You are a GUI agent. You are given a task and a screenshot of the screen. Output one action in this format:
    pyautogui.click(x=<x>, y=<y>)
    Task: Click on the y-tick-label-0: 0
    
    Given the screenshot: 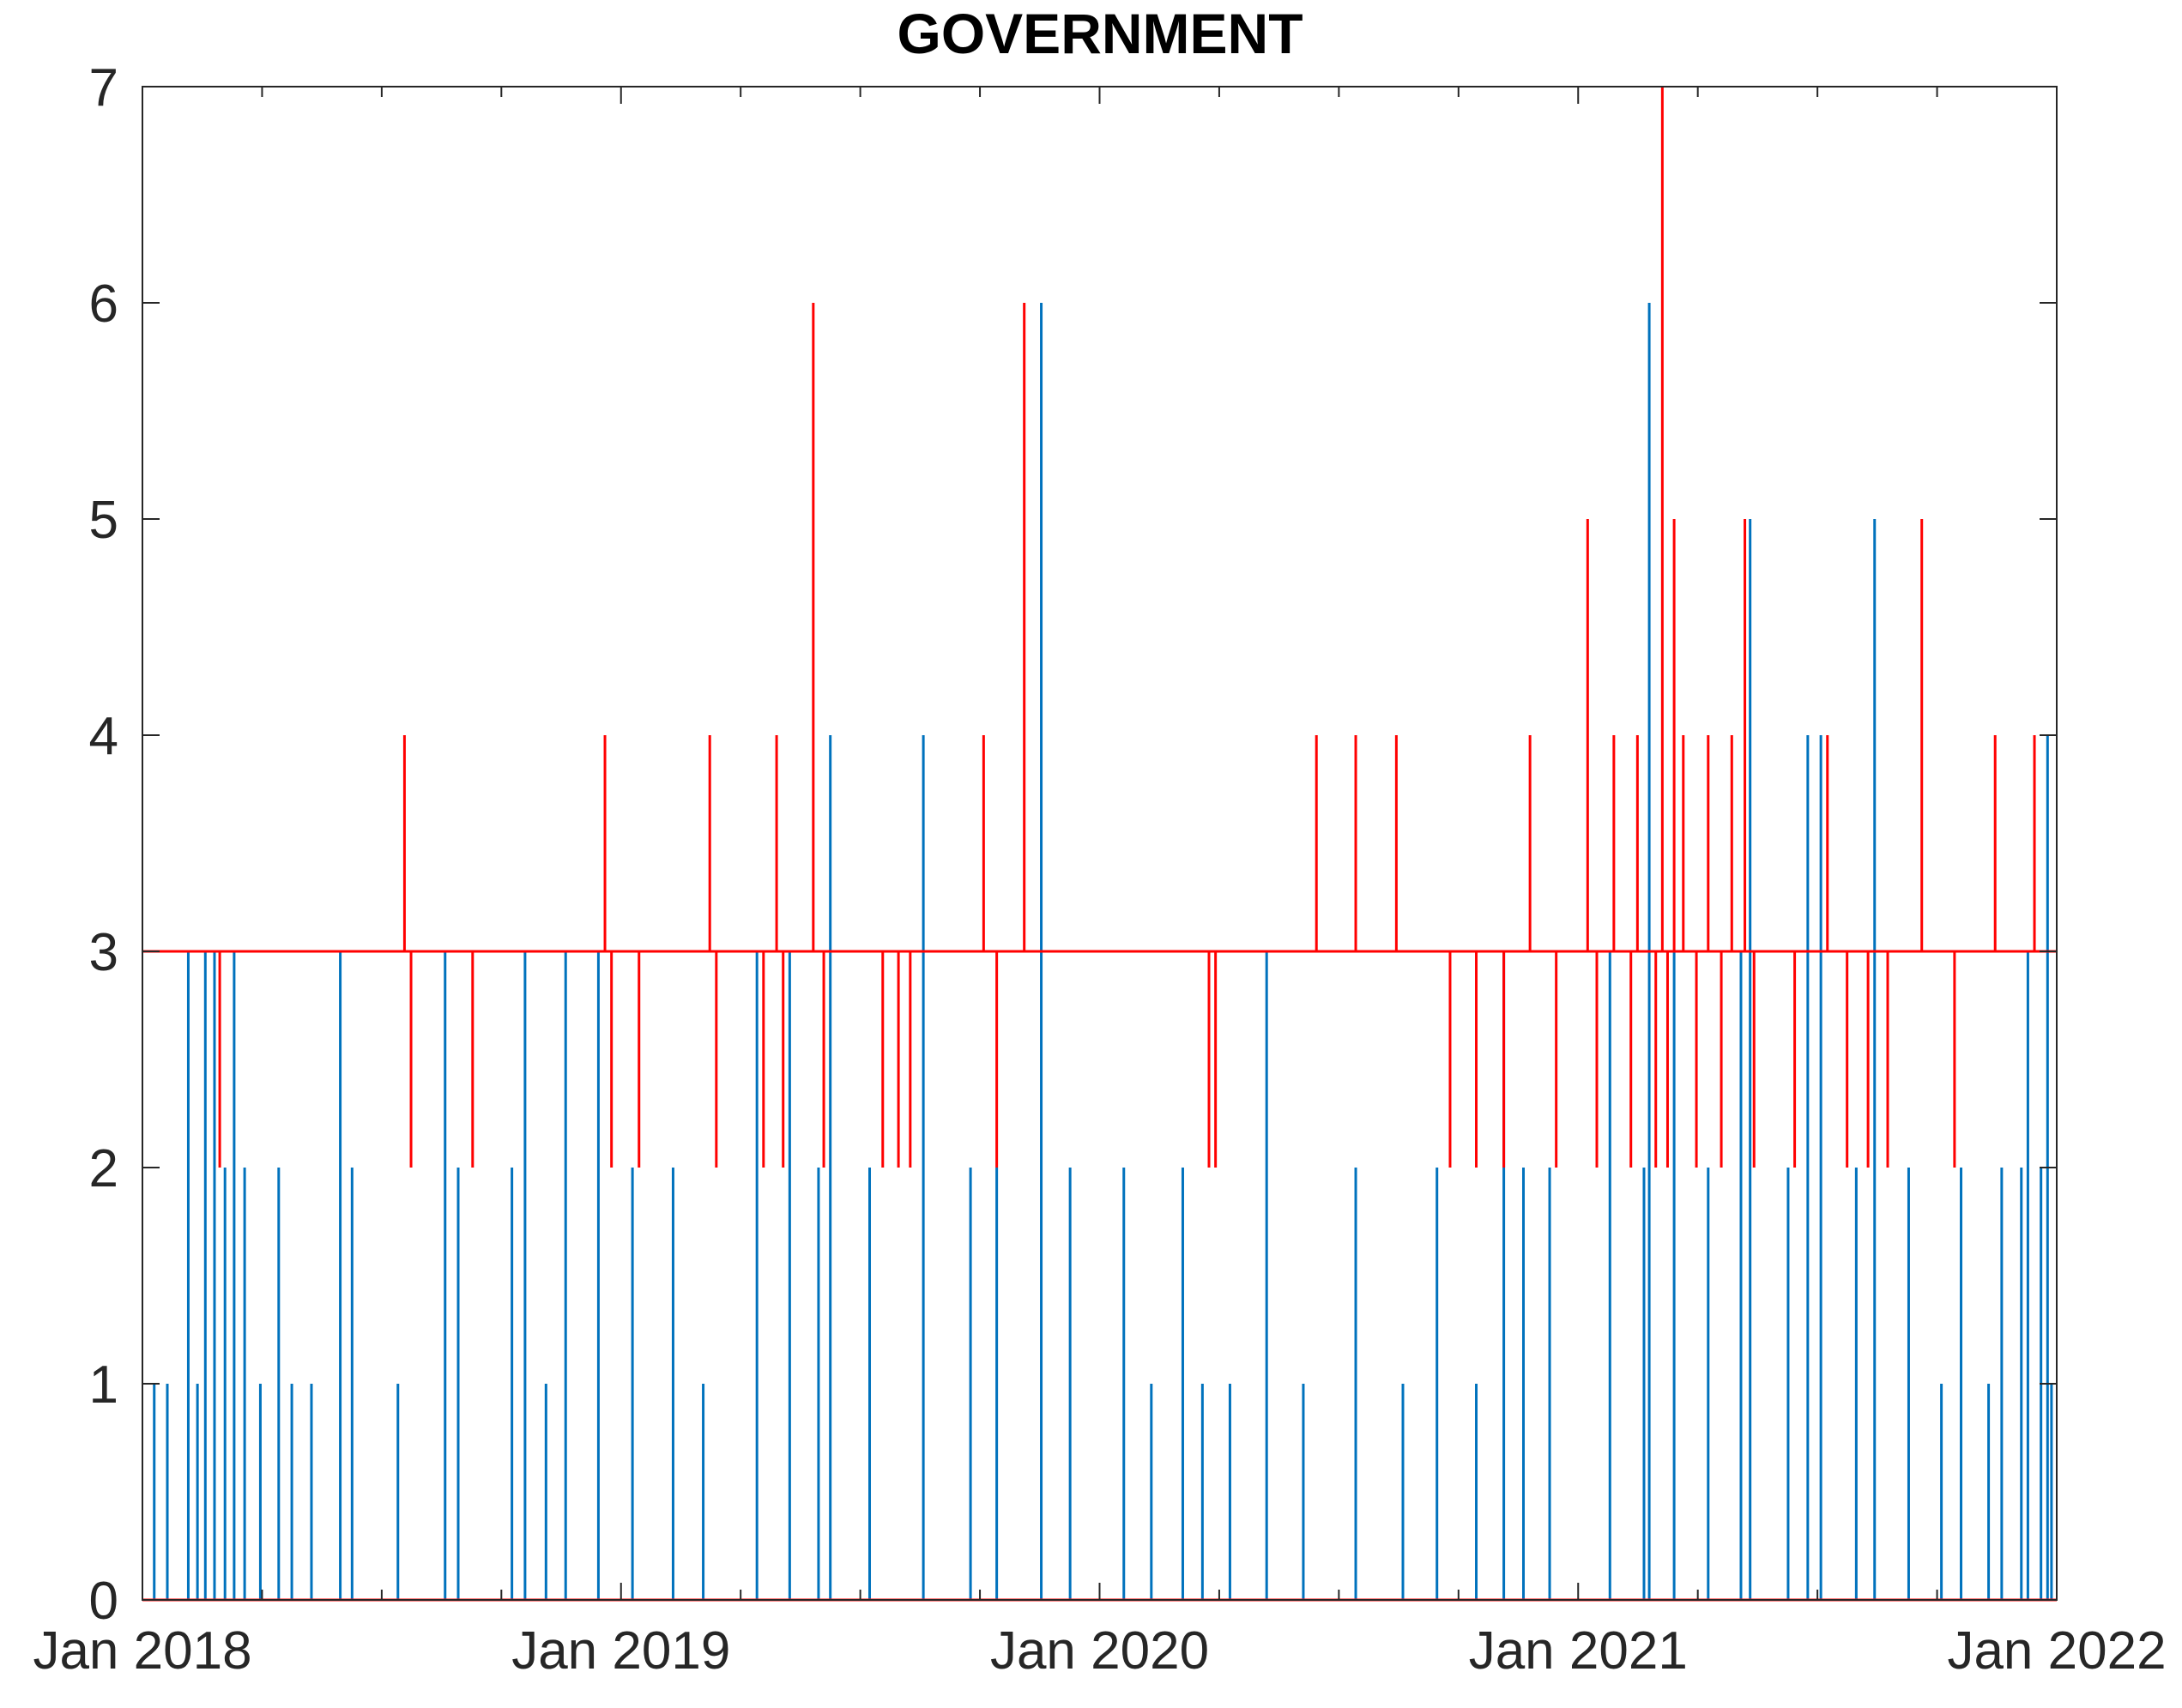 What is the action you would take?
    pyautogui.click(x=103, y=1601)
    